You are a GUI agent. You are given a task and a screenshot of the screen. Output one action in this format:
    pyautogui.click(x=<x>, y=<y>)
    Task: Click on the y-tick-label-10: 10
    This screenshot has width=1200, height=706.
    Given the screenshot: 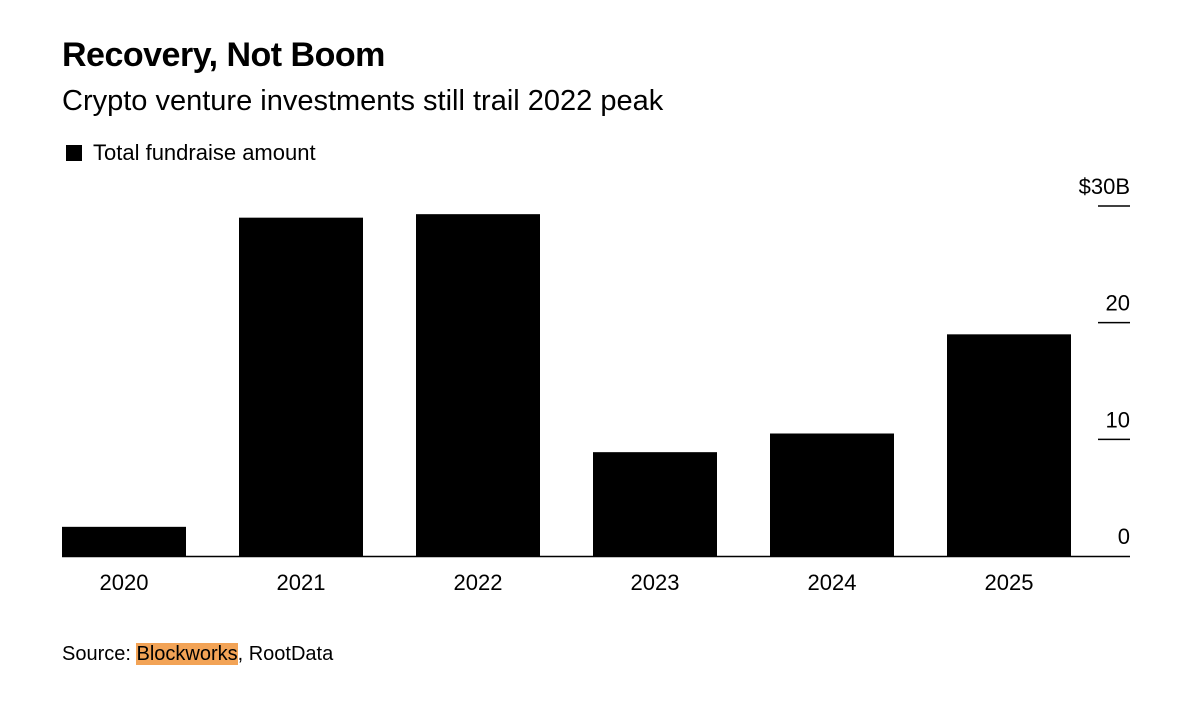 What is the action you would take?
    pyautogui.click(x=1118, y=419)
    